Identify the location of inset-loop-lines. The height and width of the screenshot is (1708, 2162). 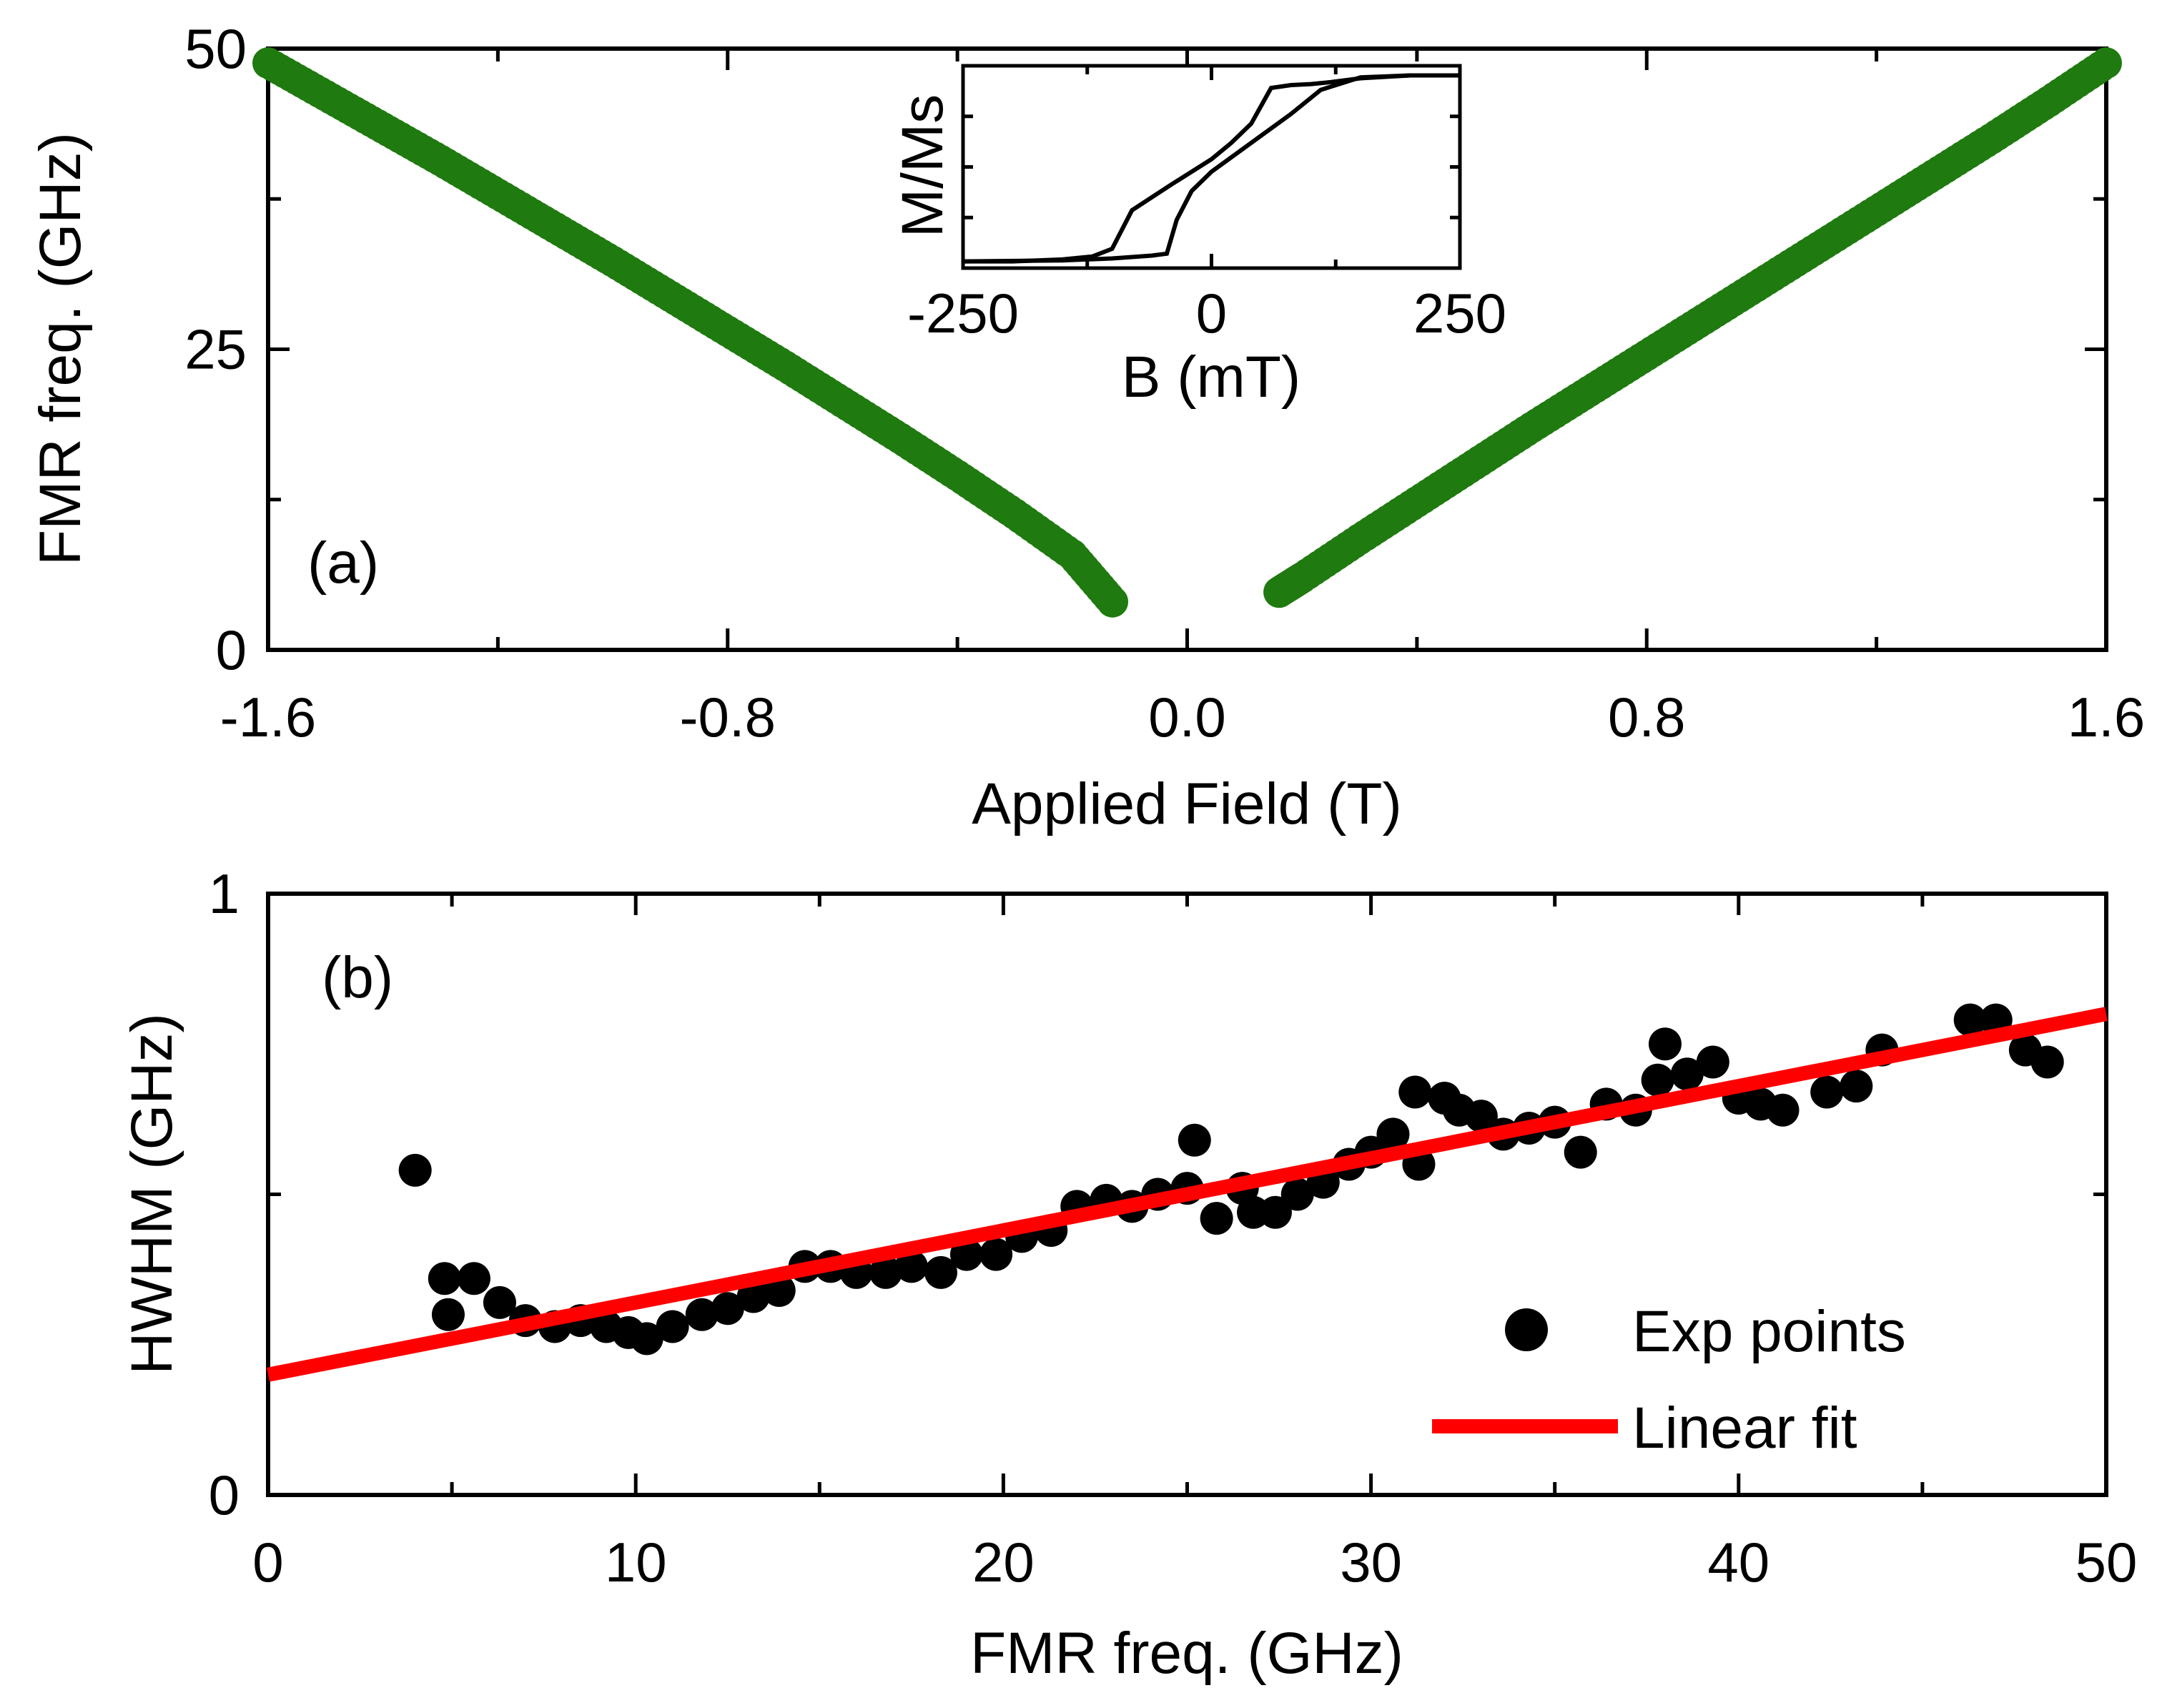
(1211, 168).